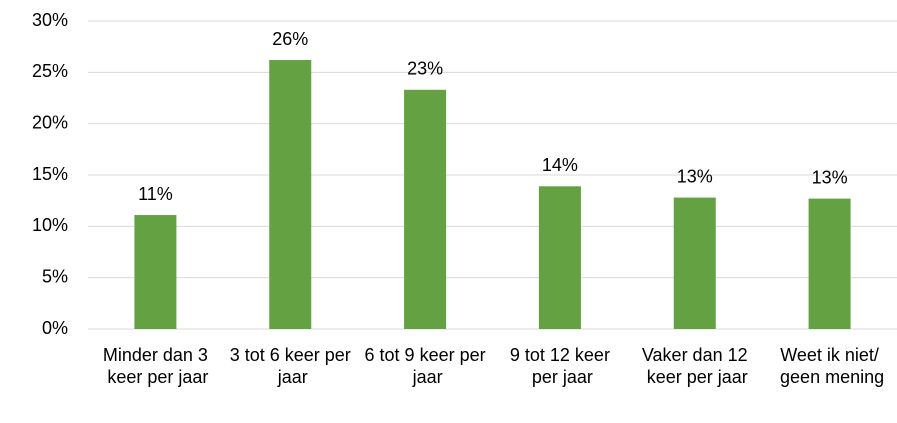  What do you see at coordinates (55, 276) in the screenshot?
I see `y-tick-label: 5%` at bounding box center [55, 276].